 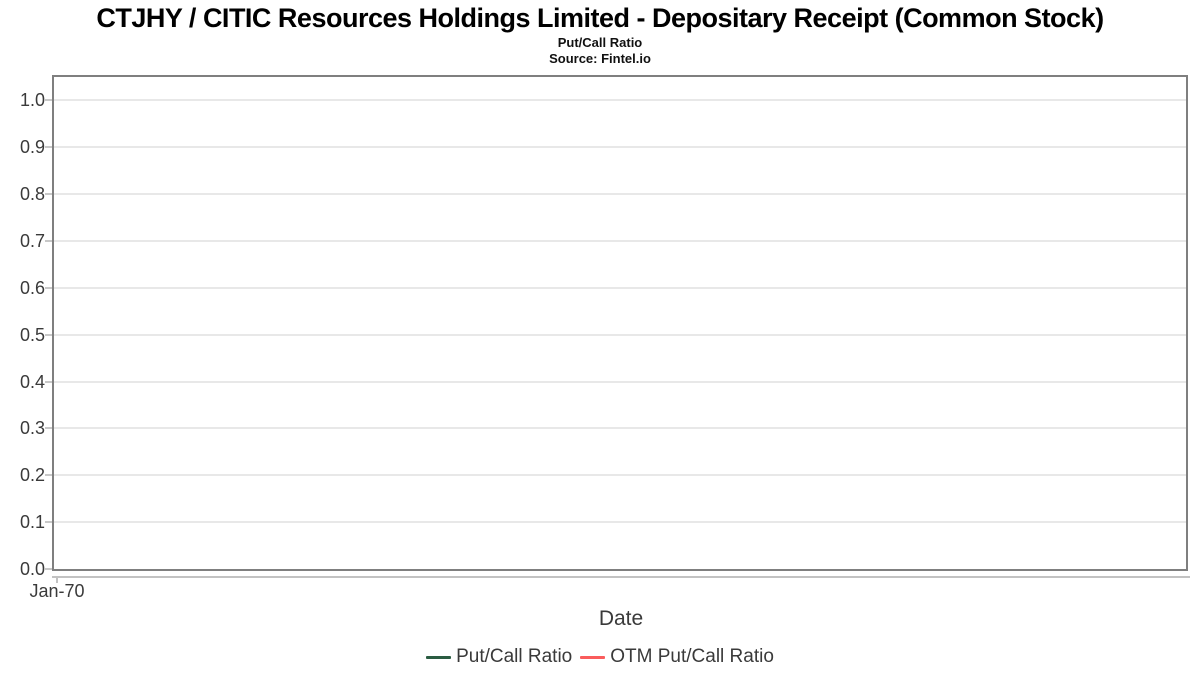 I want to click on legend-item-put-call-ratio: Put/Call Ratio, so click(x=499, y=657).